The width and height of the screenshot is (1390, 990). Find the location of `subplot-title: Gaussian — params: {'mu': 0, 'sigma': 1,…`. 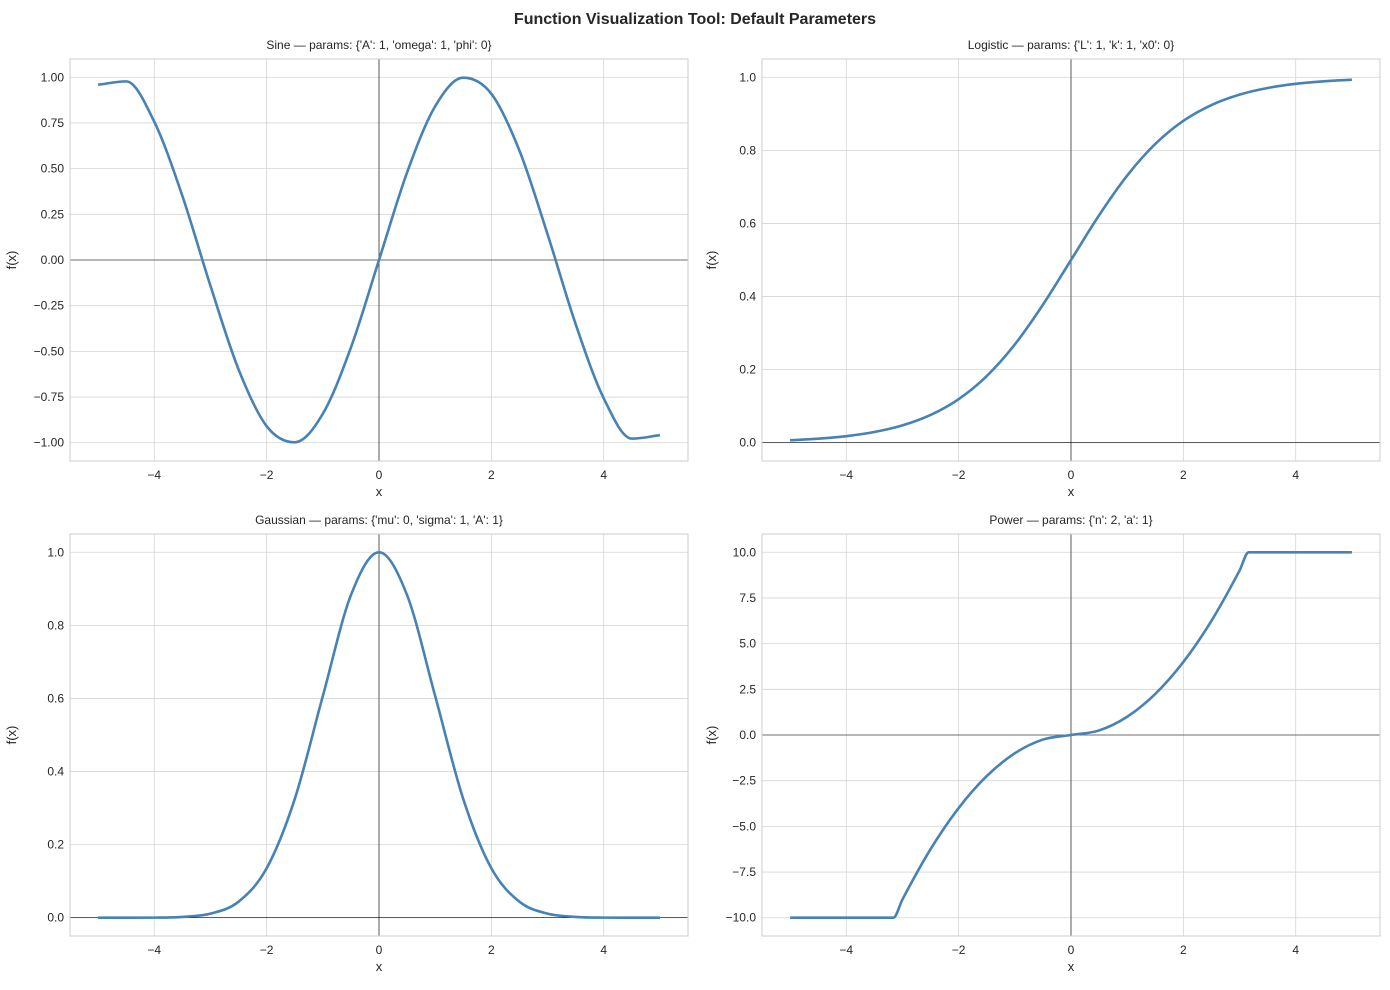

subplot-title: Gaussian — params: {'mu': 0, 'sigma': 1,… is located at coordinates (379, 520).